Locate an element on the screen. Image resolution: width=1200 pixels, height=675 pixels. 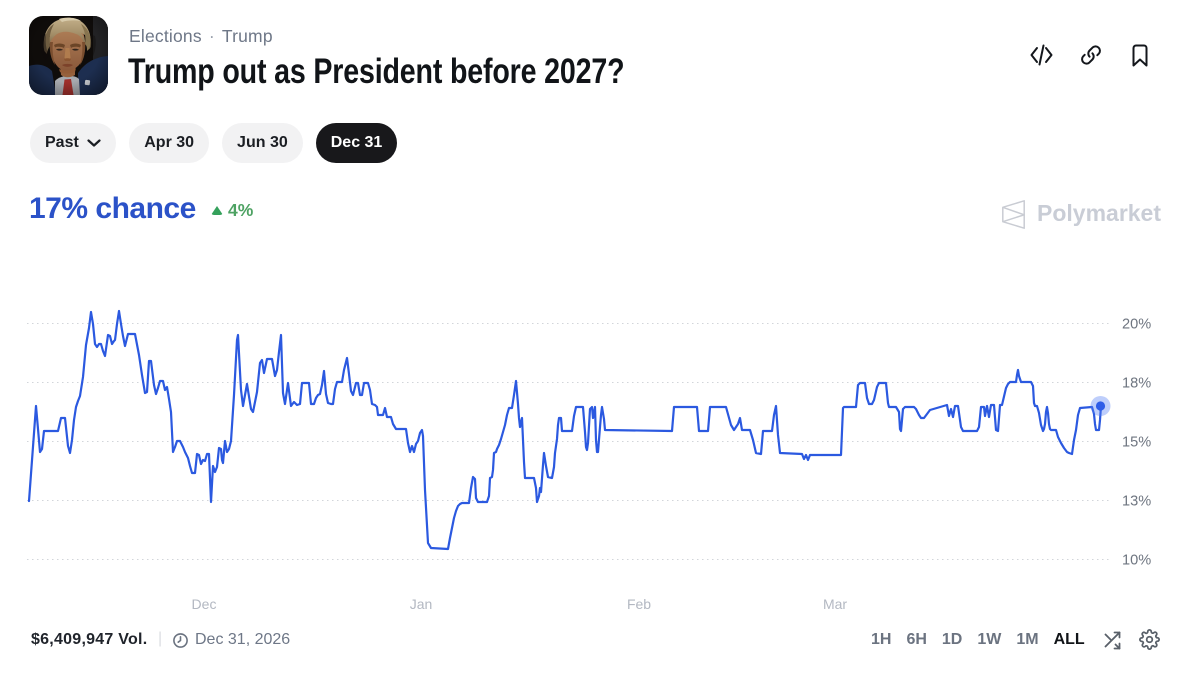
svg-text: 18% is located at coordinates (1136, 384).